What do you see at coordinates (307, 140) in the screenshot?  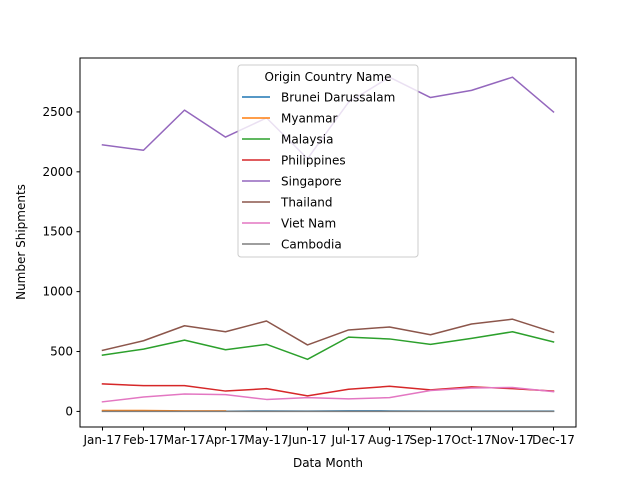 I see `legend-label-malaysia: Malaysia` at bounding box center [307, 140].